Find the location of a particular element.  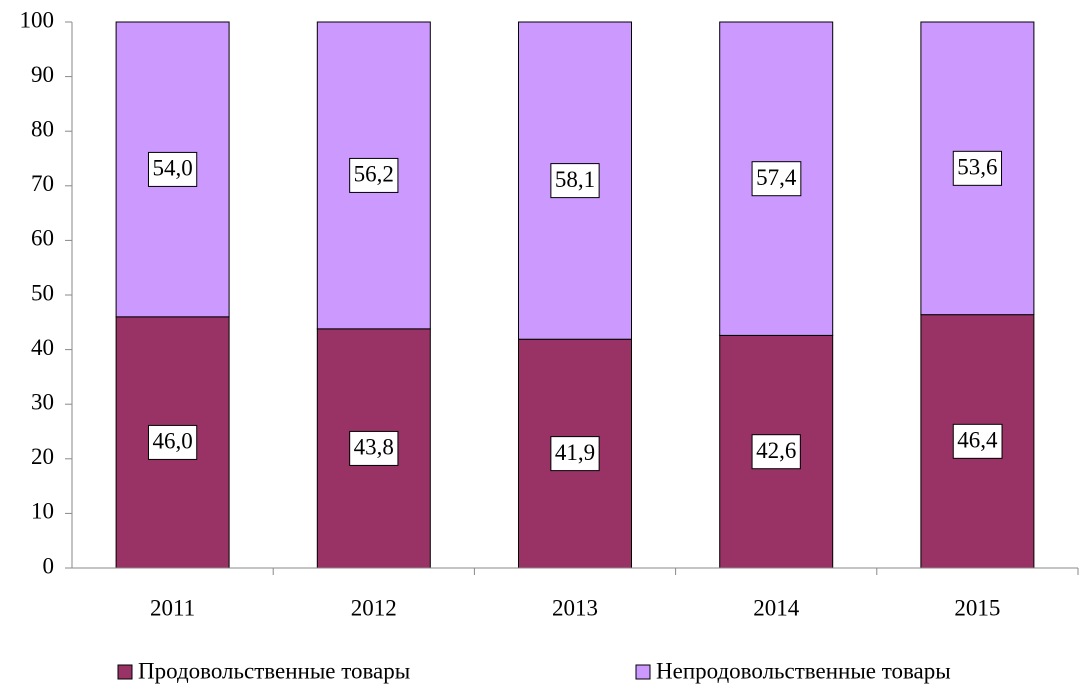

y-tick-label: 60 is located at coordinates (42, 238).